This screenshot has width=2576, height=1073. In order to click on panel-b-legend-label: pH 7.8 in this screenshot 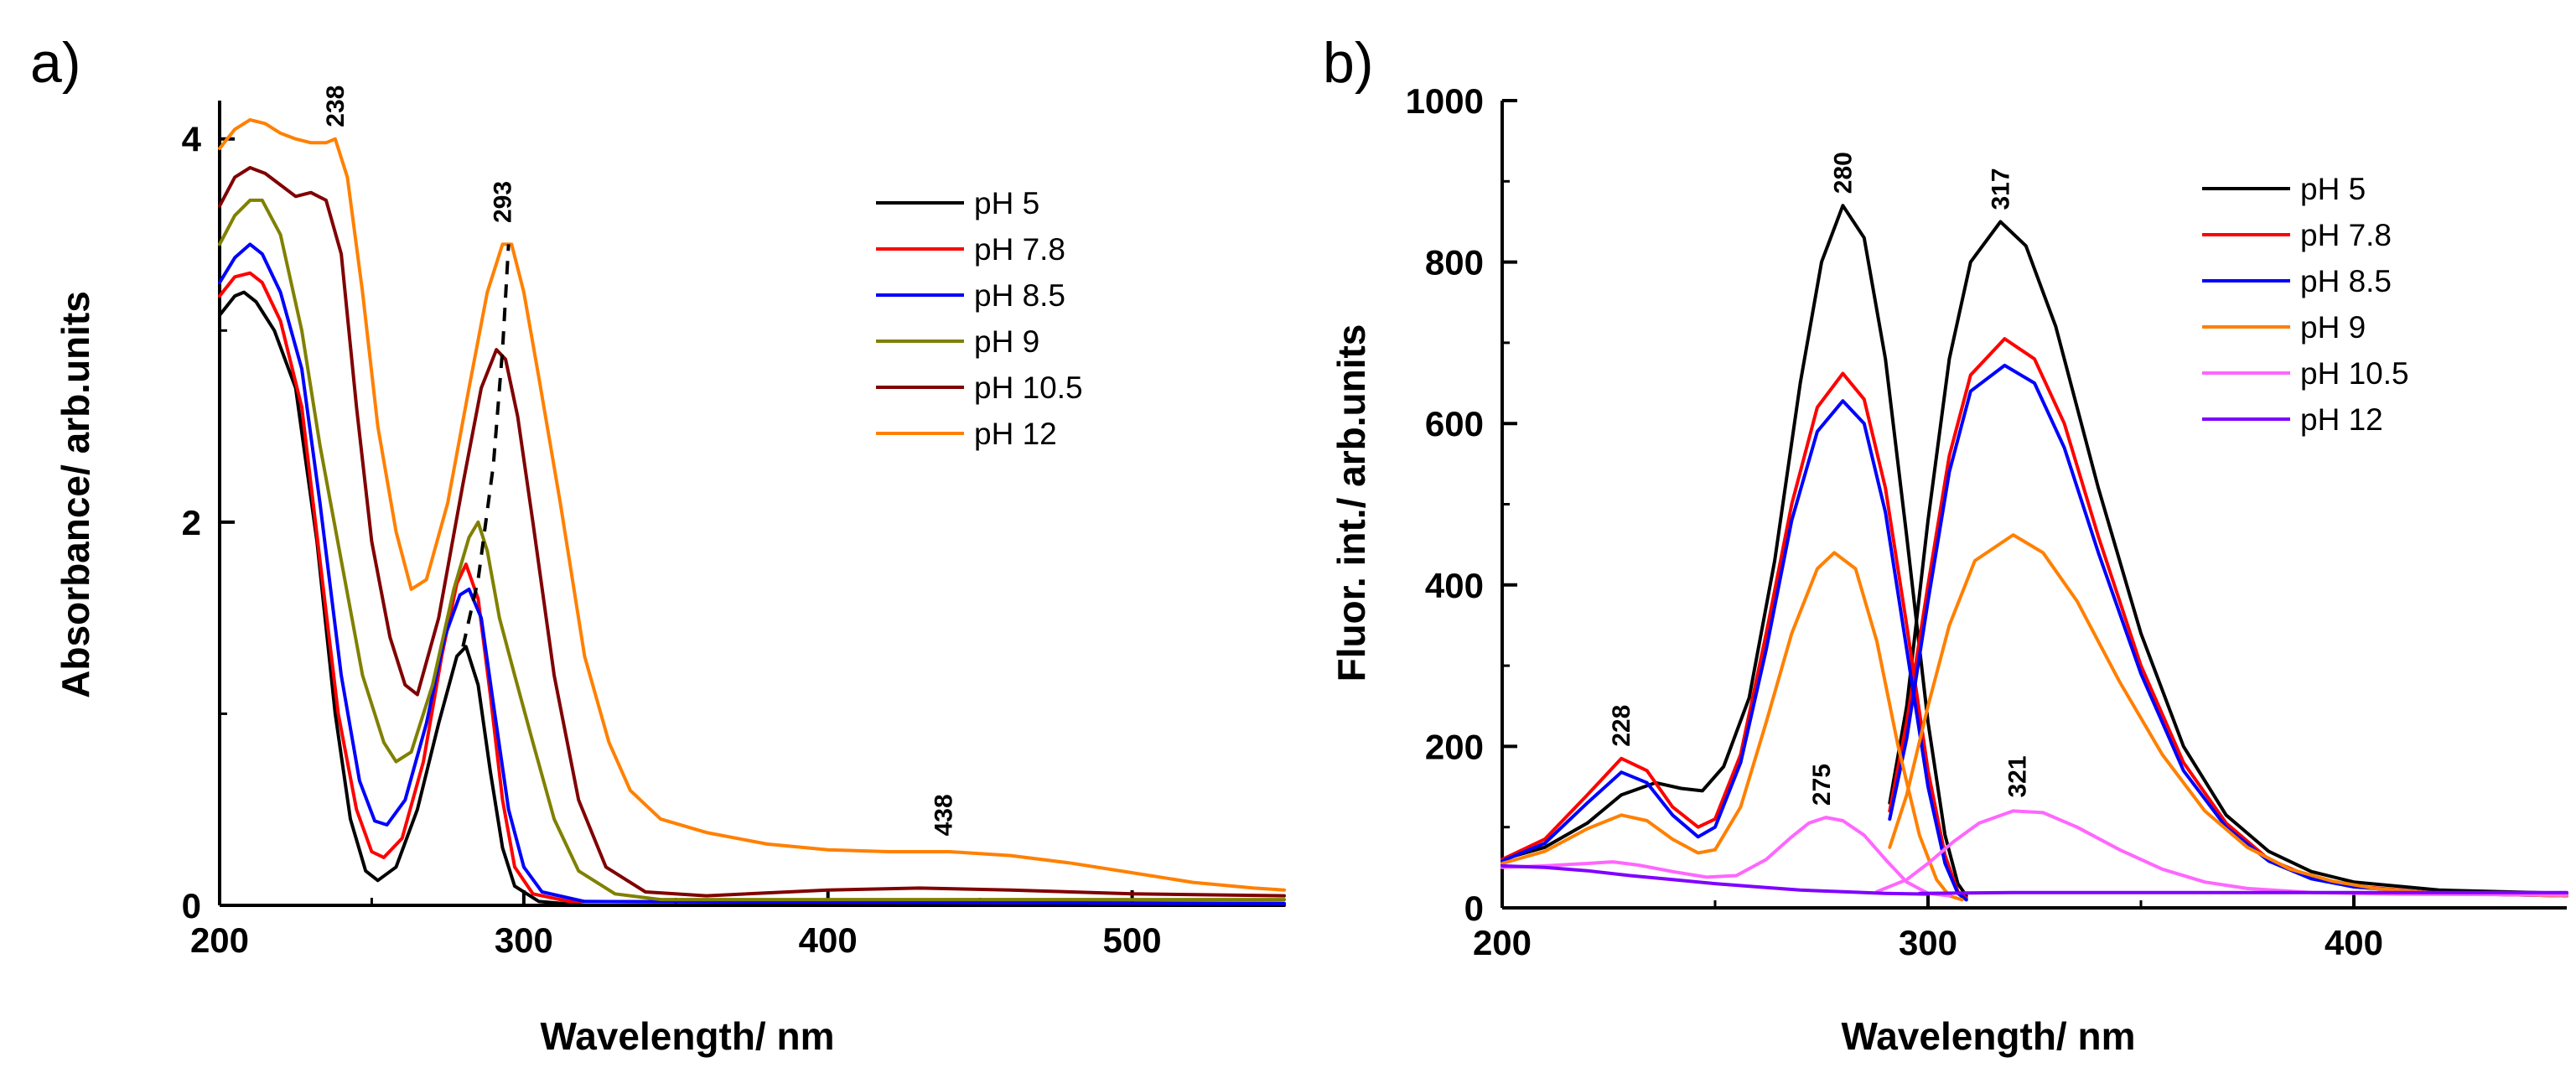, I will do `click(2346, 235)`.